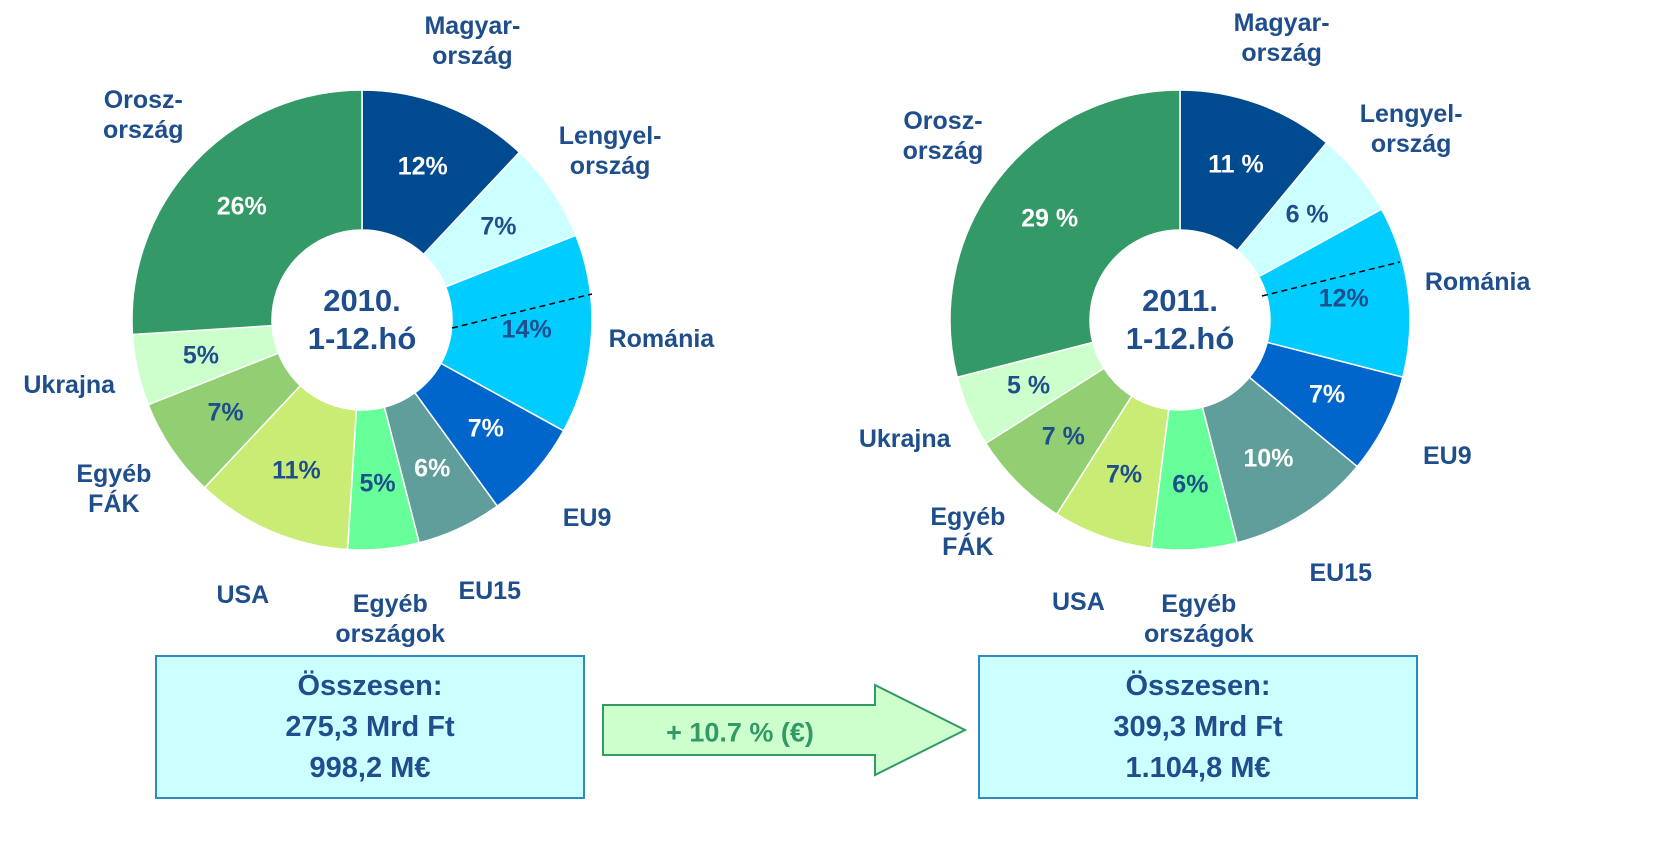 This screenshot has height=842, width=1658. Describe the element at coordinates (370, 767) in the screenshot. I see `total-line: 998,2 M€` at that location.